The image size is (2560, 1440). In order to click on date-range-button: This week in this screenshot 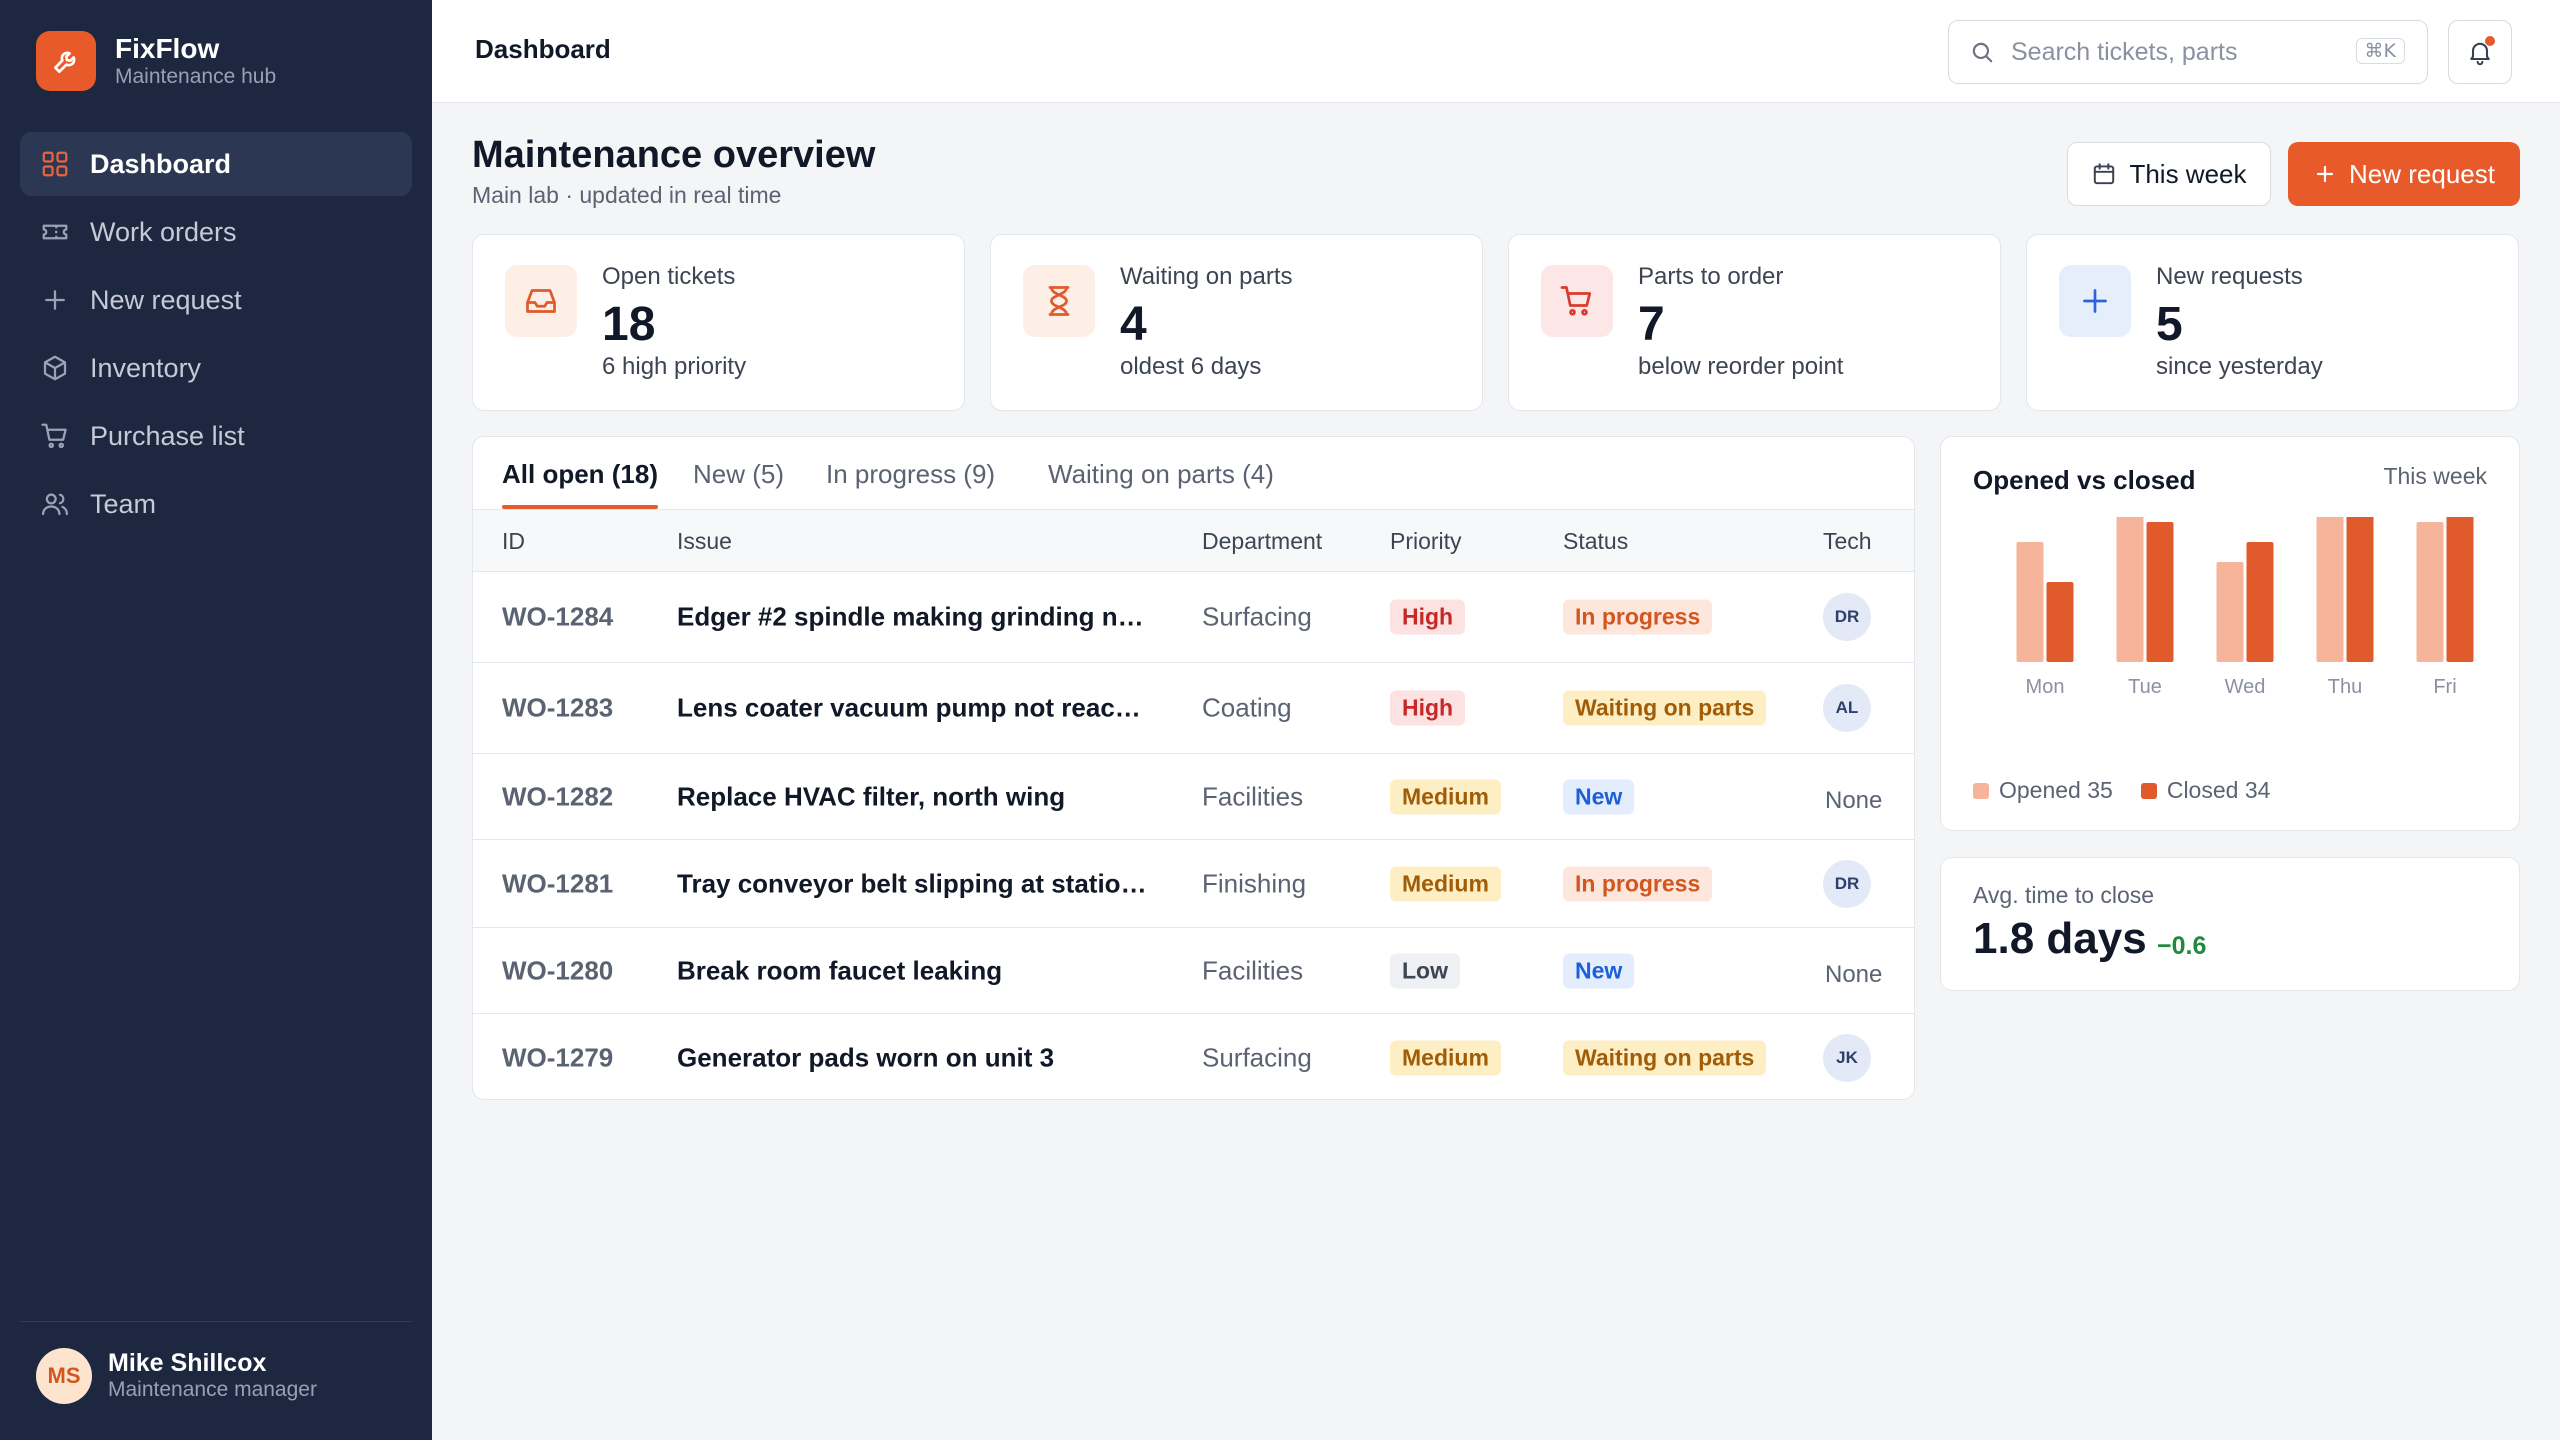, I will do `click(2169, 174)`.